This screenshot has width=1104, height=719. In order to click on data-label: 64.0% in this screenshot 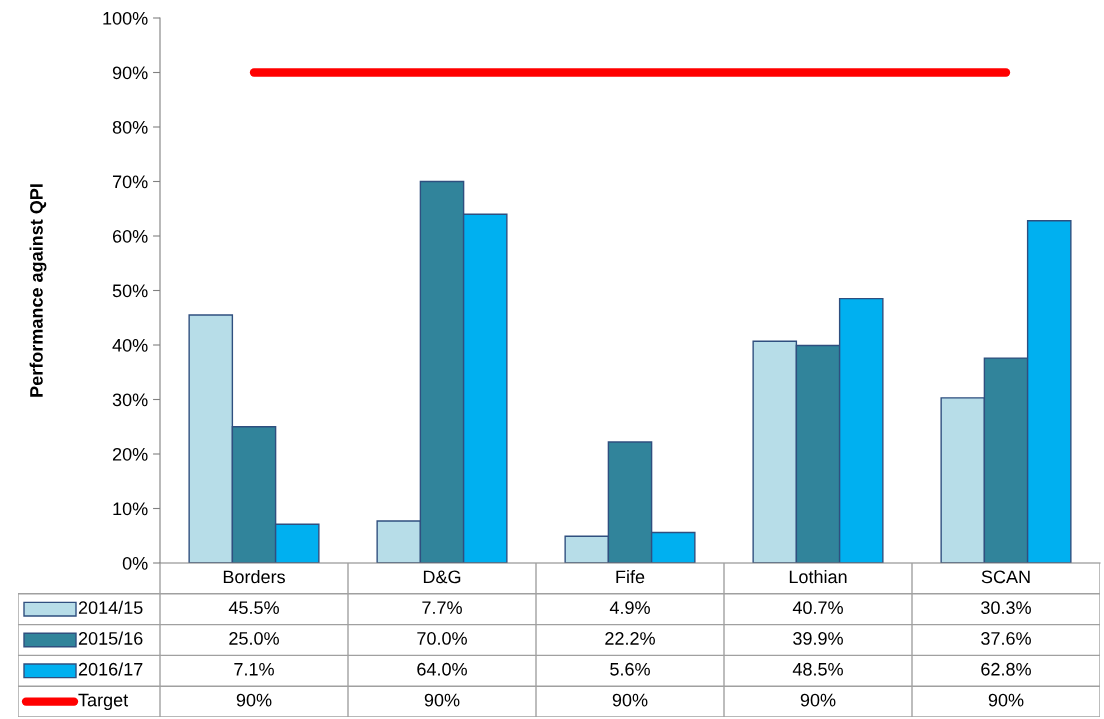, I will do `click(442, 669)`.